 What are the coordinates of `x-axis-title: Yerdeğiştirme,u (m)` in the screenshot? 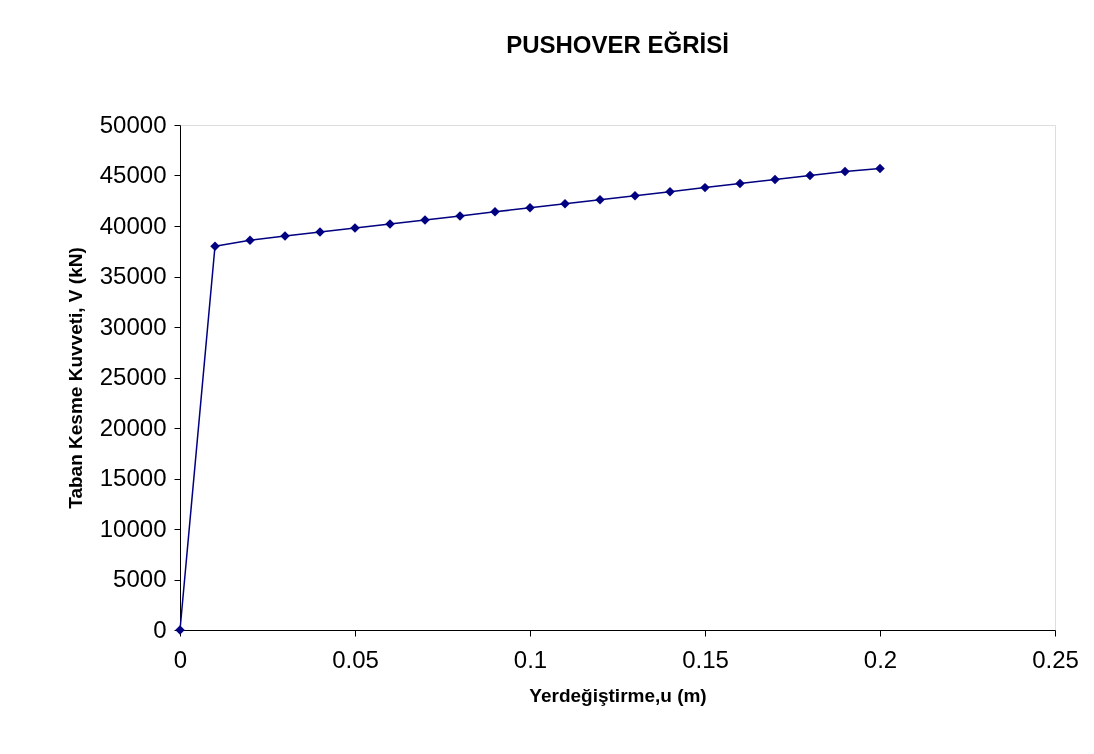 It's located at (618, 695).